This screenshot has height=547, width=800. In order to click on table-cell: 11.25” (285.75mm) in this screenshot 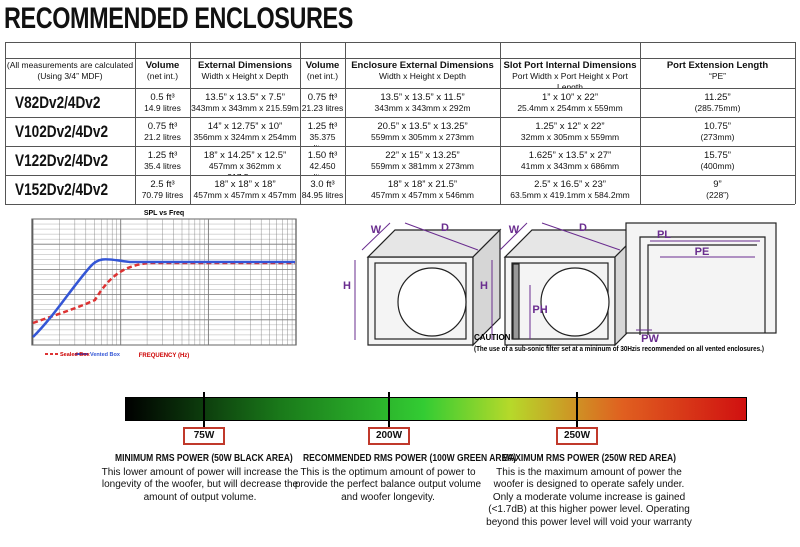, I will do `click(717, 103)`.